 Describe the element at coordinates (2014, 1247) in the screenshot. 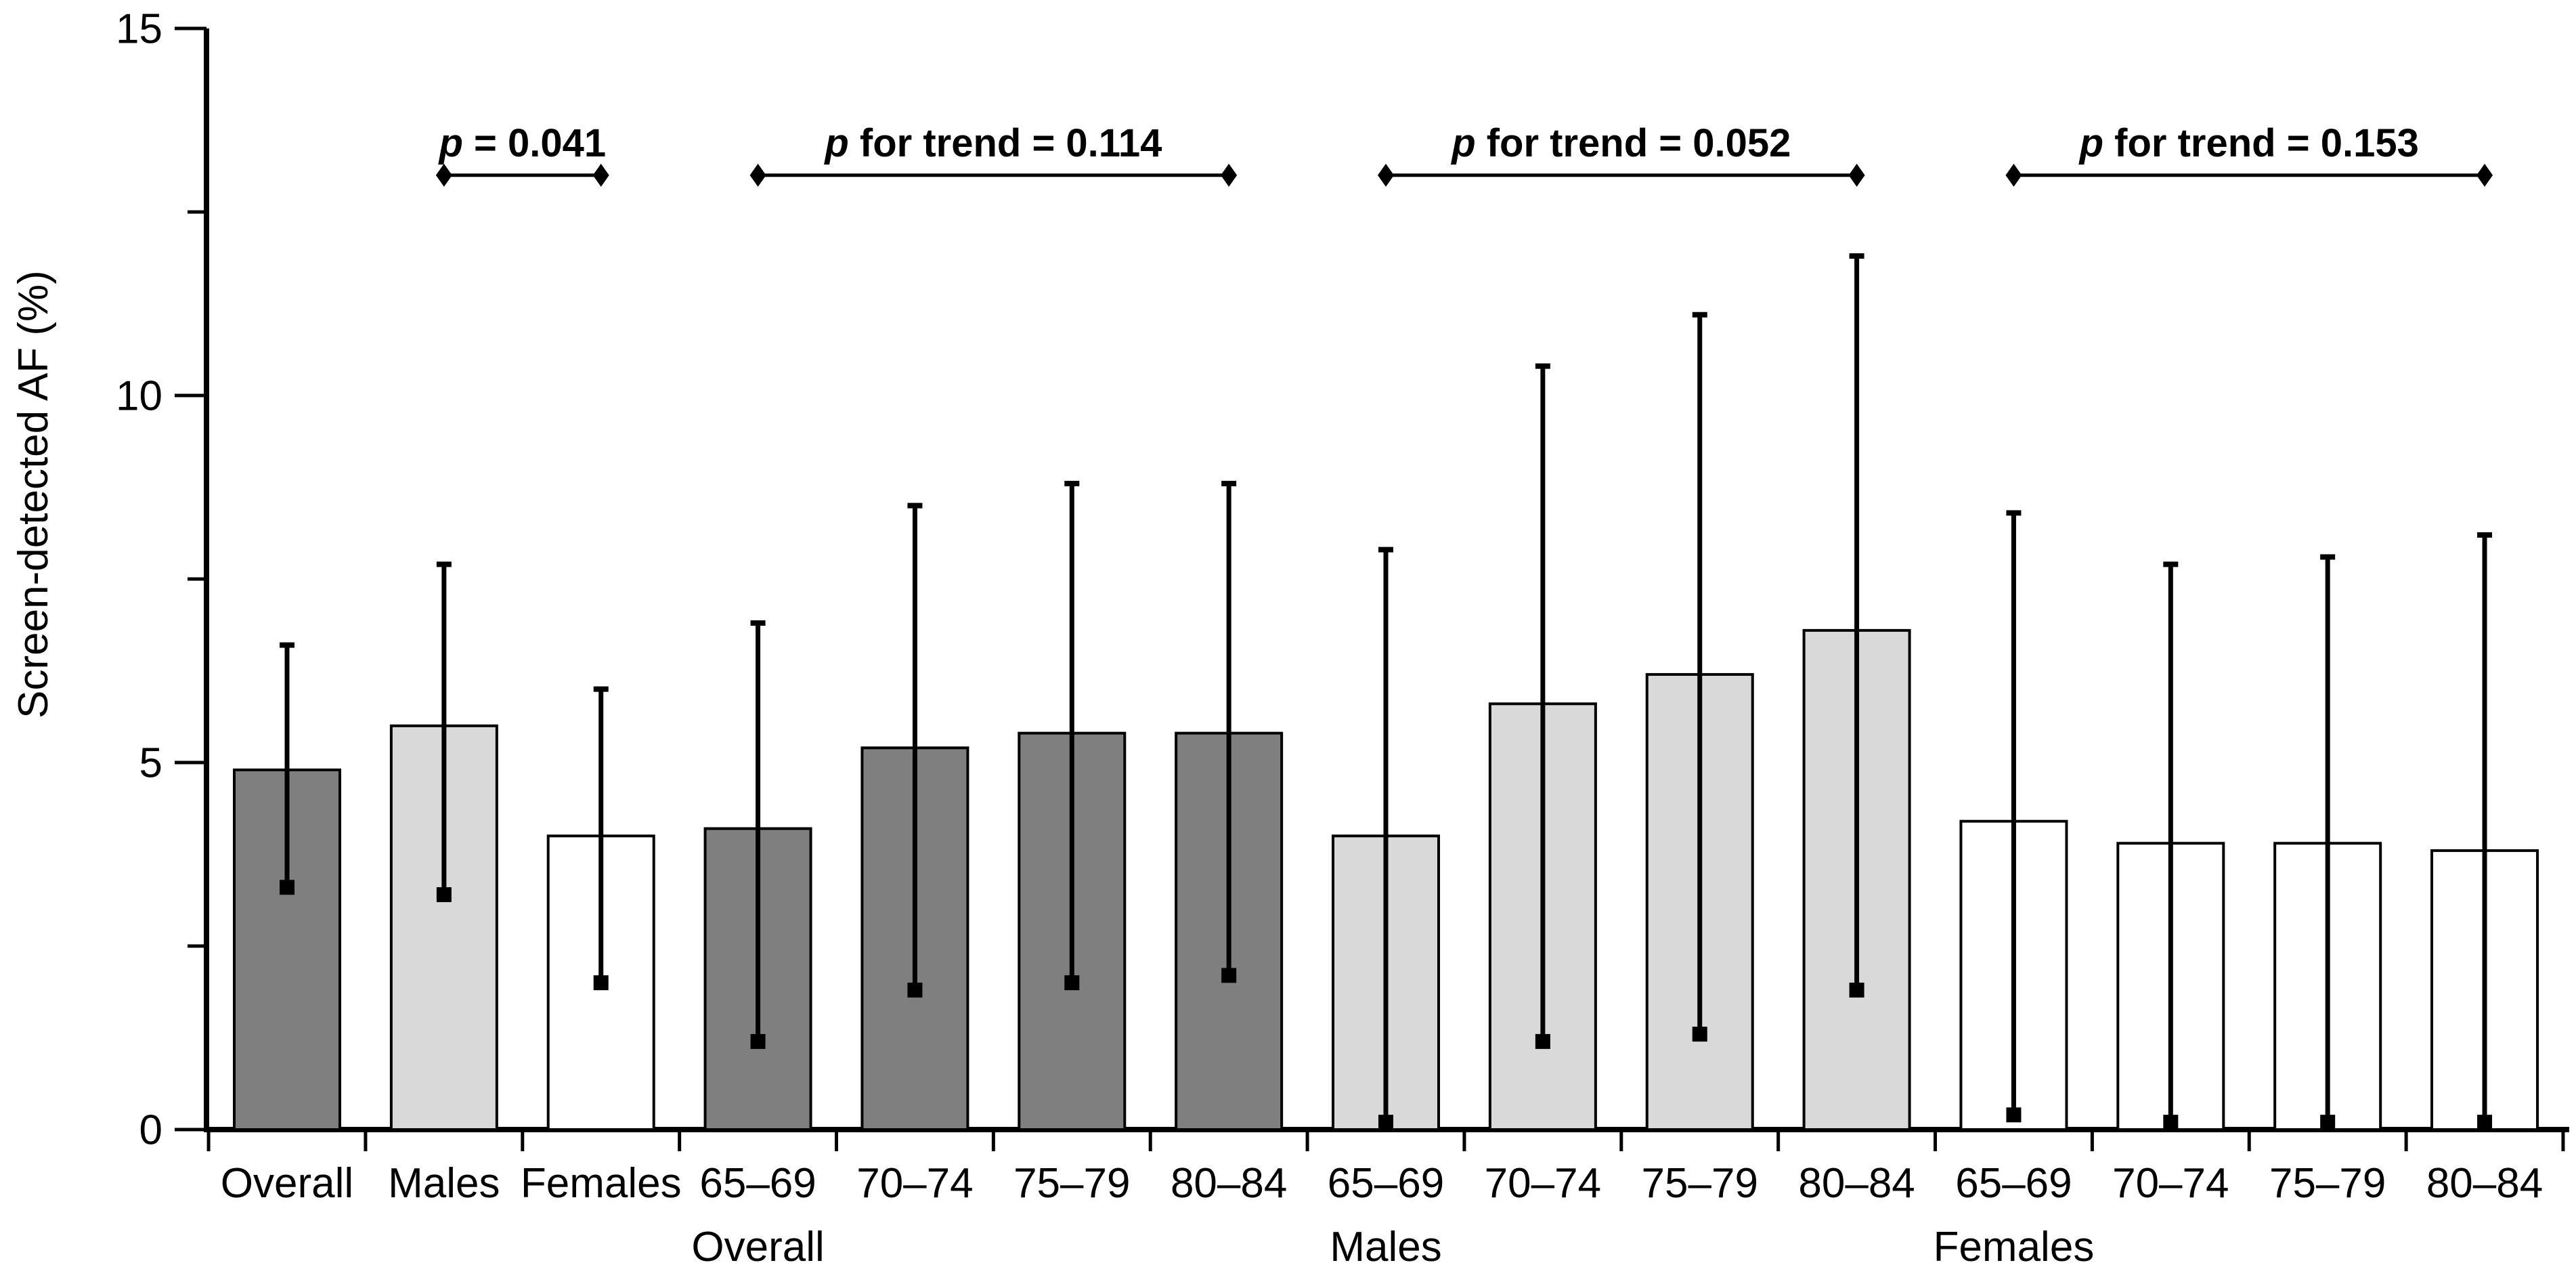

I see `x-group-label: Females` at that location.